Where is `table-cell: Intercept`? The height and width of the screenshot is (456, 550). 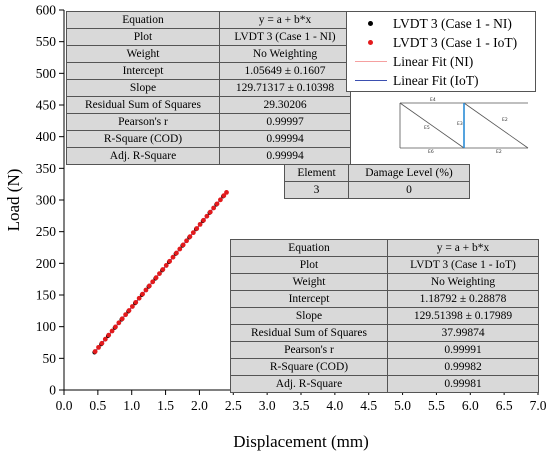
table-cell: Intercept is located at coordinates (309, 299).